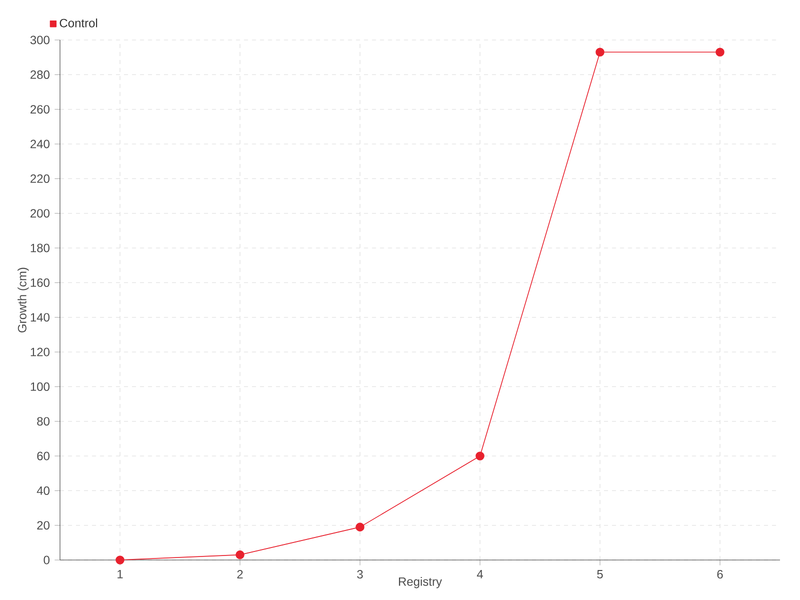  I want to click on y-tick-label: 140, so click(40, 317).